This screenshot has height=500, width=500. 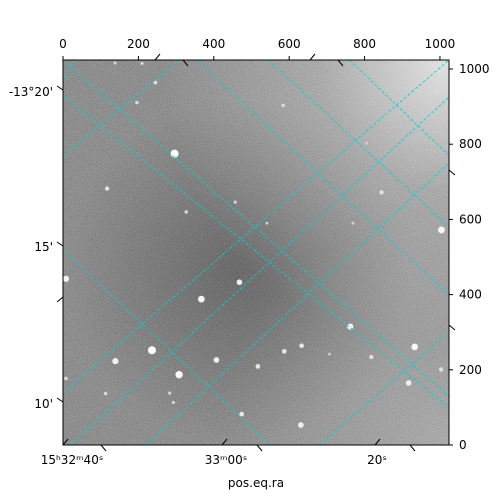 I want to click on top-tick-label: 800, so click(x=364, y=44).